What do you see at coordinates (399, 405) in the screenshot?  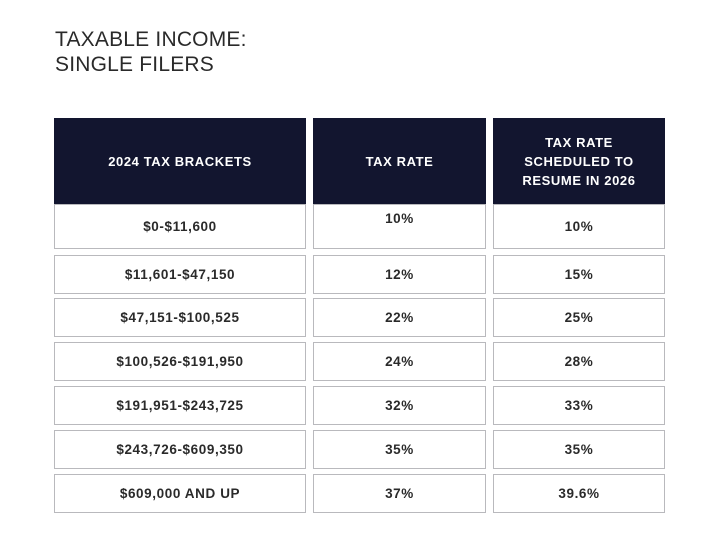 I see `cell-tax-rate: 32%` at bounding box center [399, 405].